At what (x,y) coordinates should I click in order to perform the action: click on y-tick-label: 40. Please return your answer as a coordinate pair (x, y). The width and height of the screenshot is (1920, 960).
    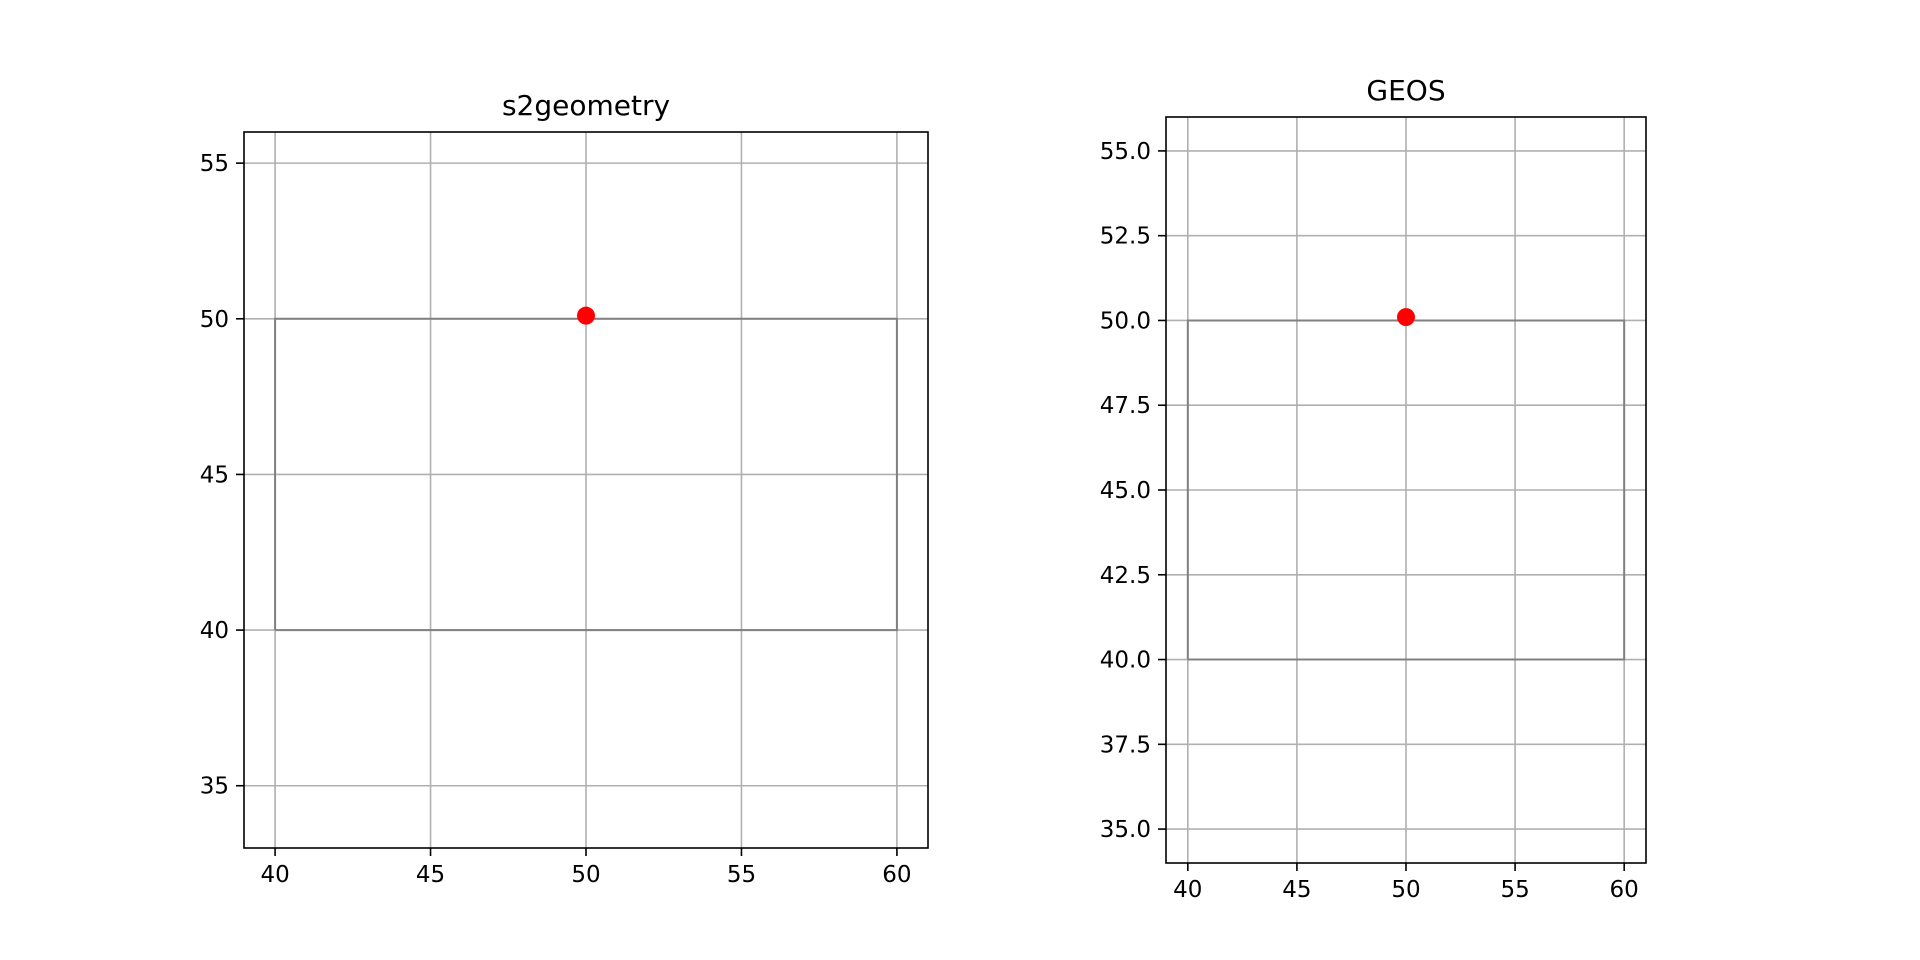
    Looking at the image, I should click on (214, 631).